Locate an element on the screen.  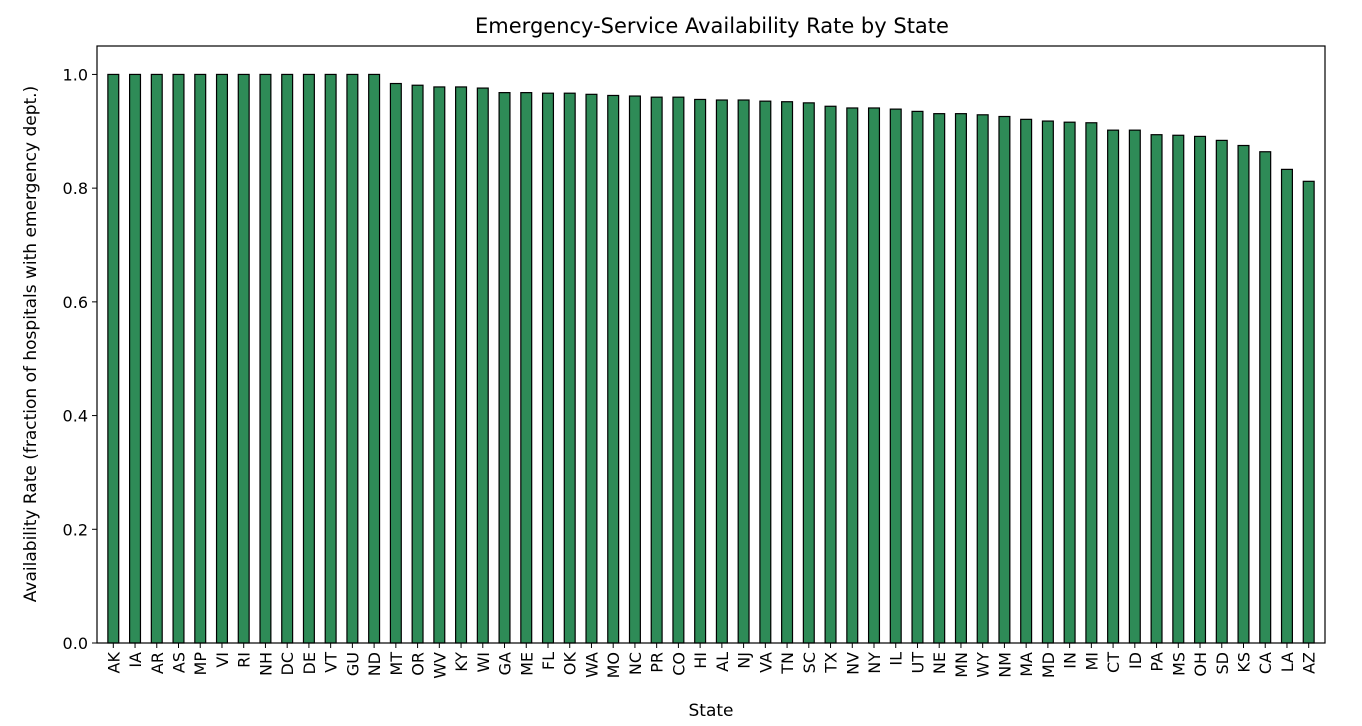
x-tick-label: VT is located at coordinates (331, 662).